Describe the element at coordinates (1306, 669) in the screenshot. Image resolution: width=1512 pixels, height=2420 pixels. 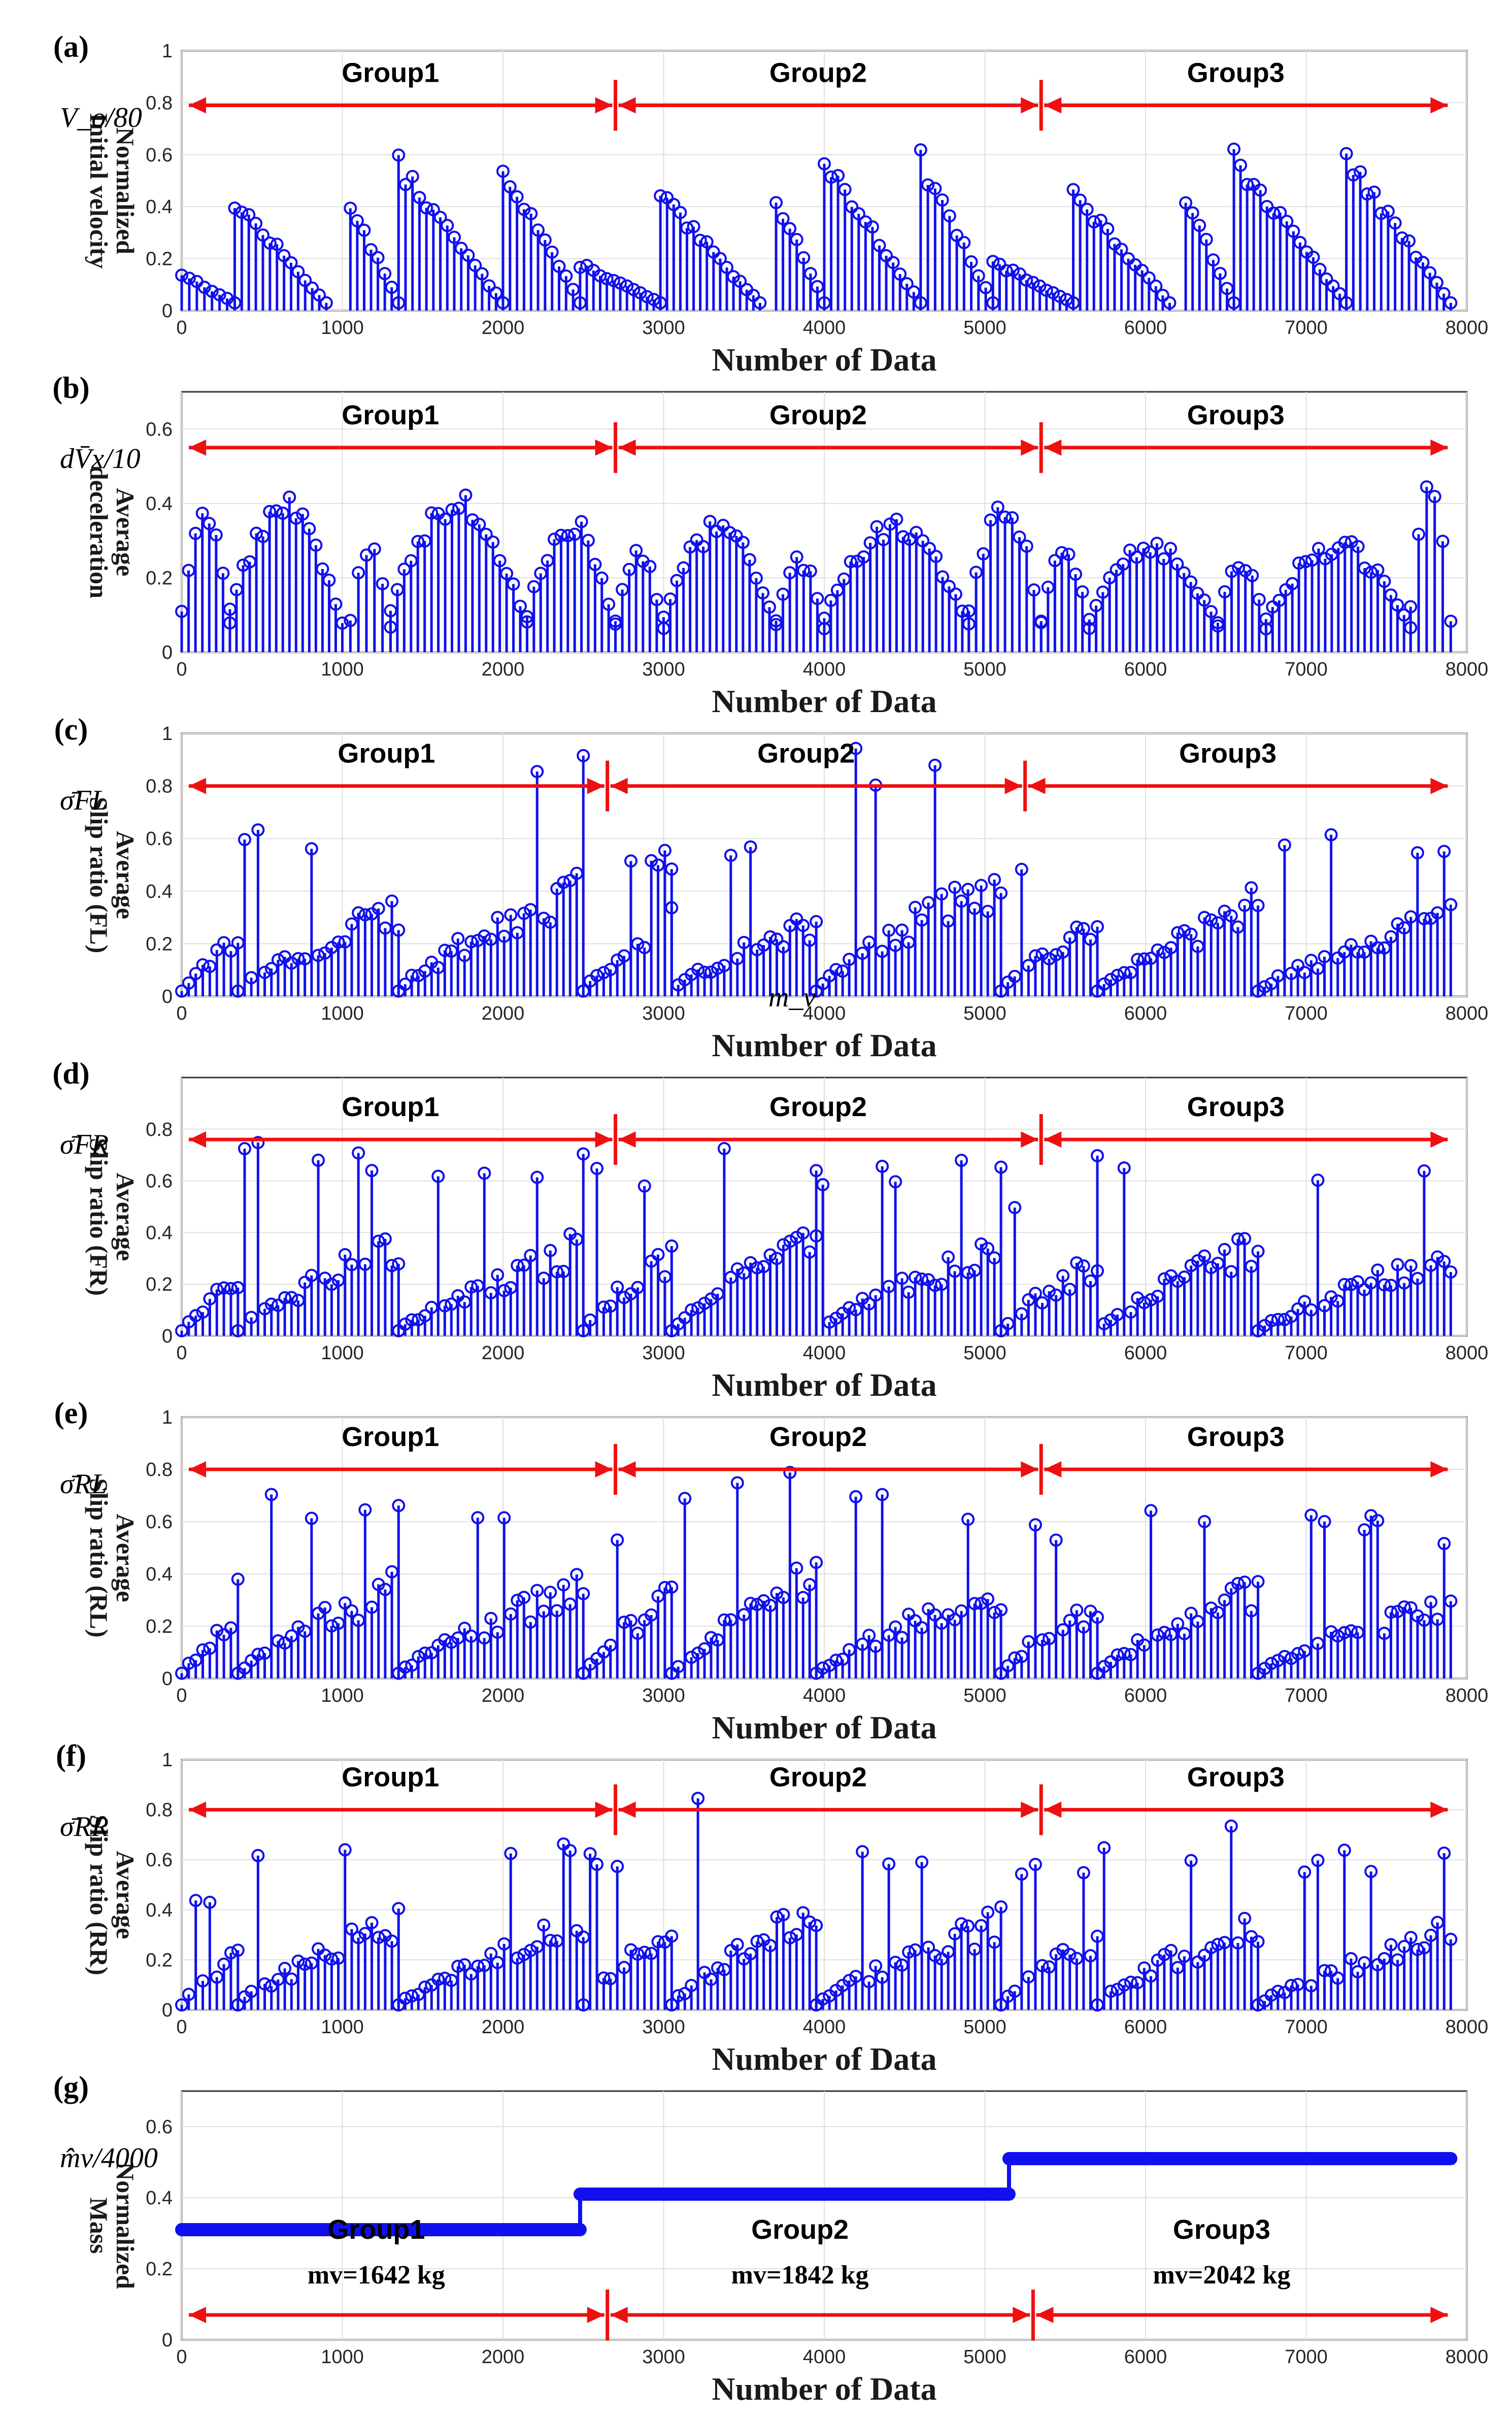
I see `x-tick-label: 7000` at that location.